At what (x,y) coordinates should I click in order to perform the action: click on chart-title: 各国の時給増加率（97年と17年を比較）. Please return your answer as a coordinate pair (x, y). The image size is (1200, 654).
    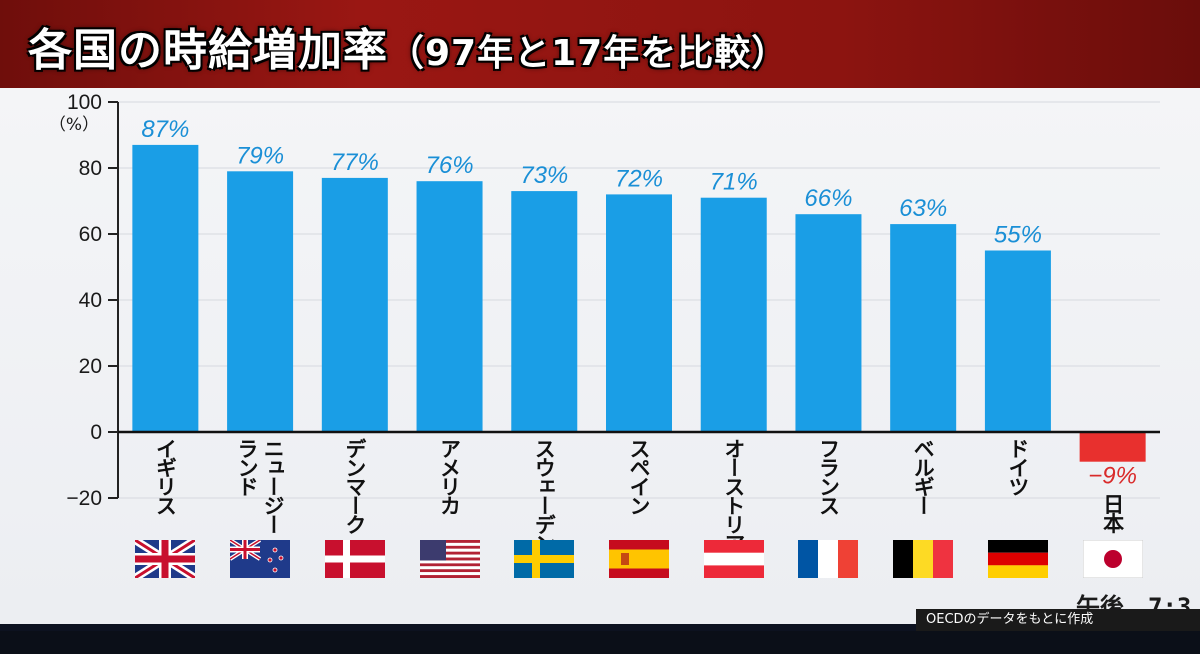
    Looking at the image, I should click on (408, 46).